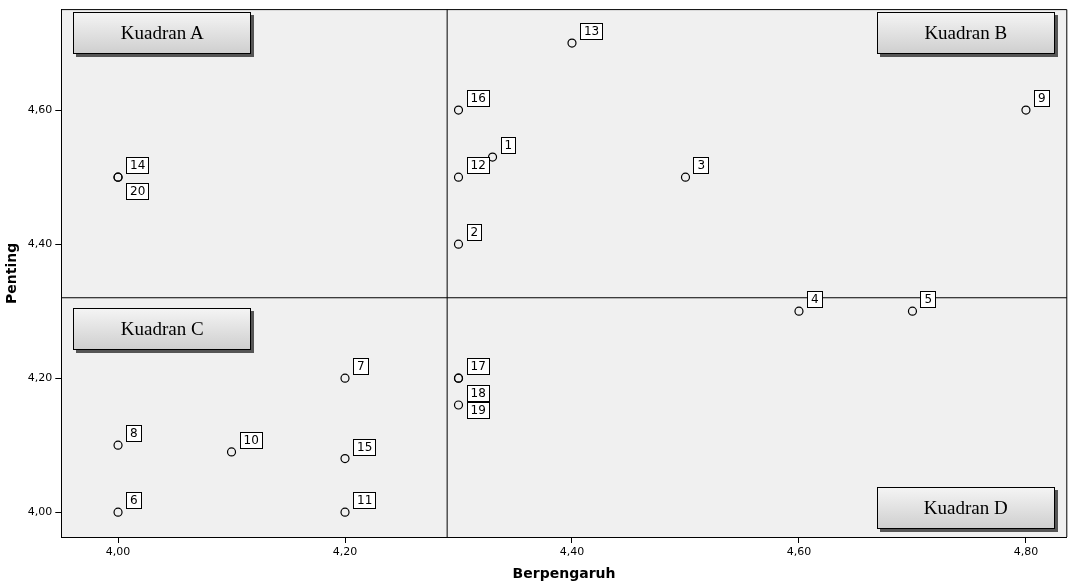 This screenshot has height=587, width=1072. I want to click on x-tick-label: 4,40, so click(572, 552).